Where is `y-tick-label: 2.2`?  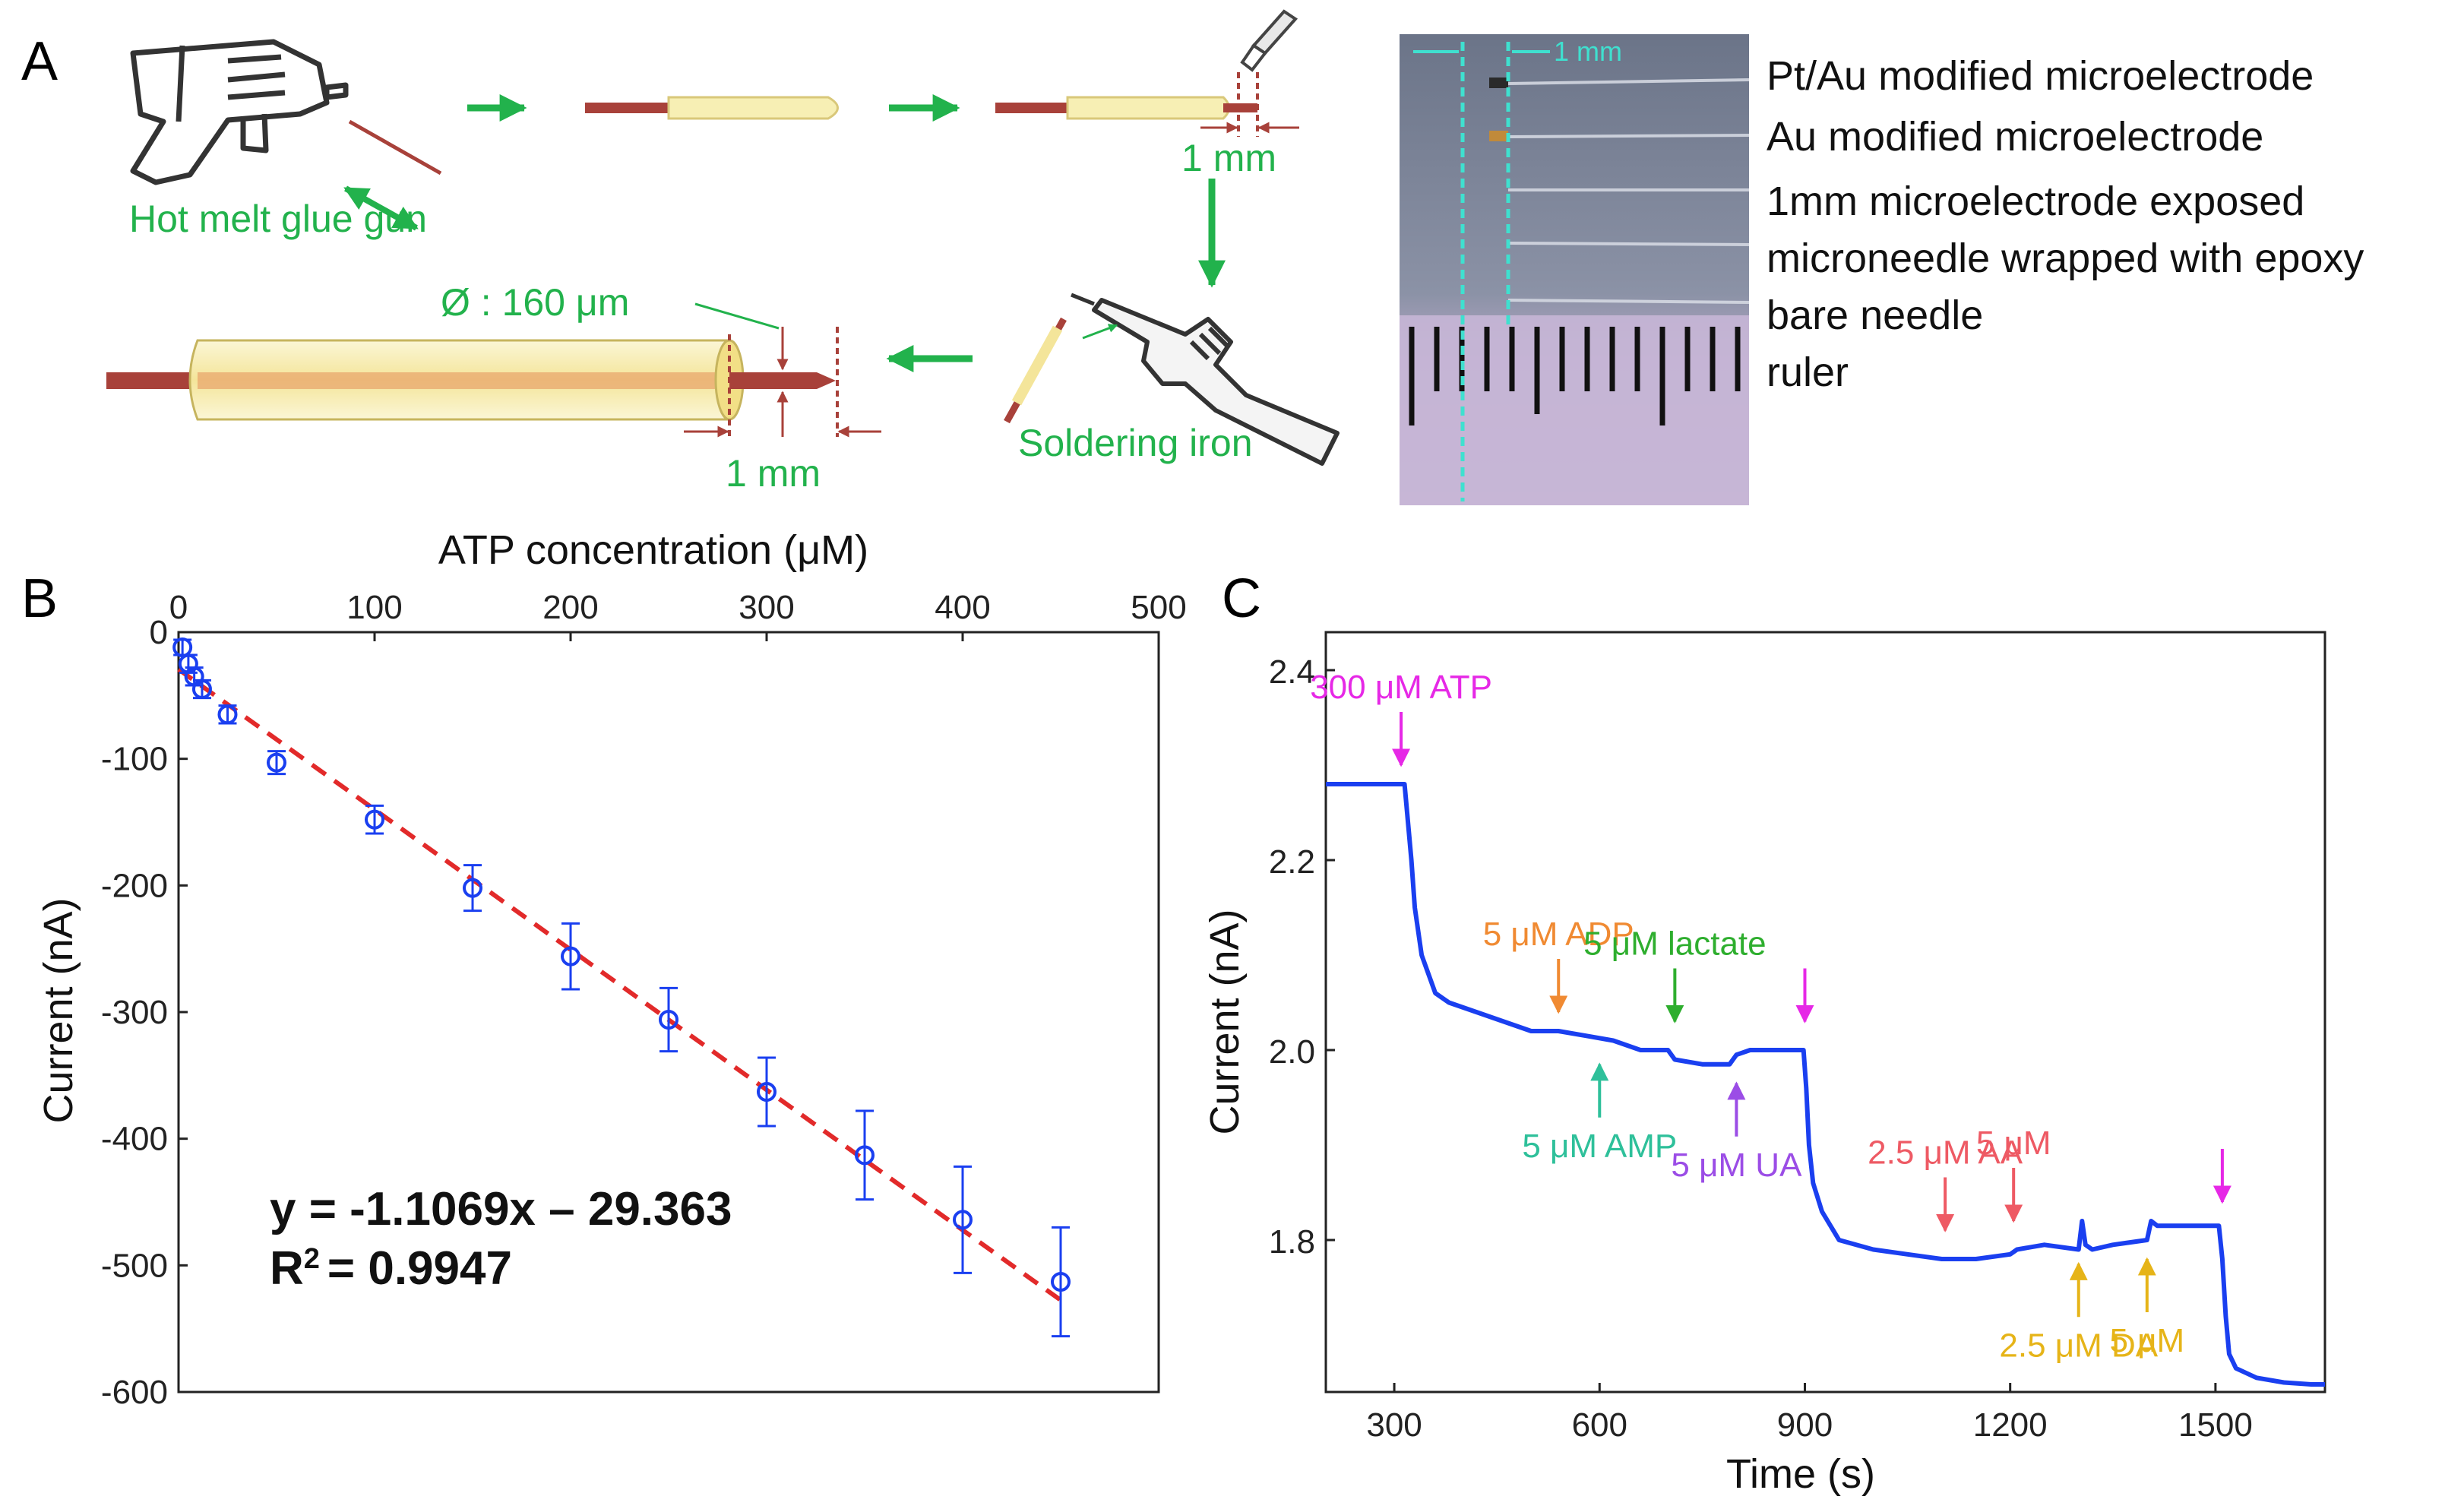
y-tick-label: 2.2 is located at coordinates (1292, 862).